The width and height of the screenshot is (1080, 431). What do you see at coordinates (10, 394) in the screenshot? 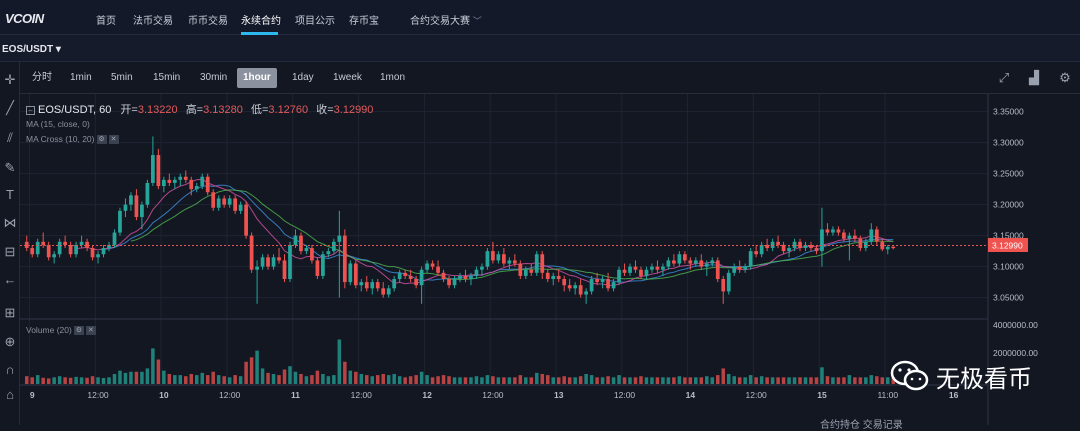
I see `lock-icon: ⌂` at bounding box center [10, 394].